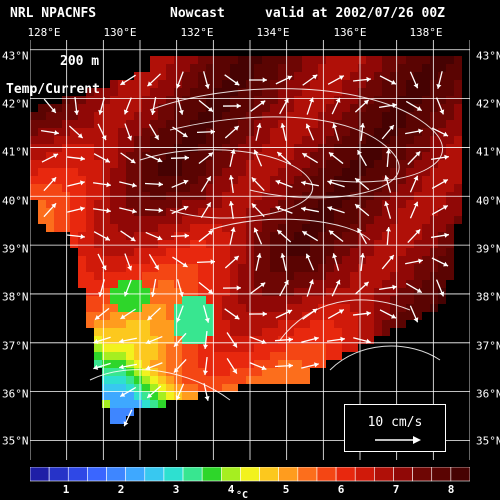  Describe the element at coordinates (242, 495) in the screenshot. I see `colorbar-unit: °C` at that location.